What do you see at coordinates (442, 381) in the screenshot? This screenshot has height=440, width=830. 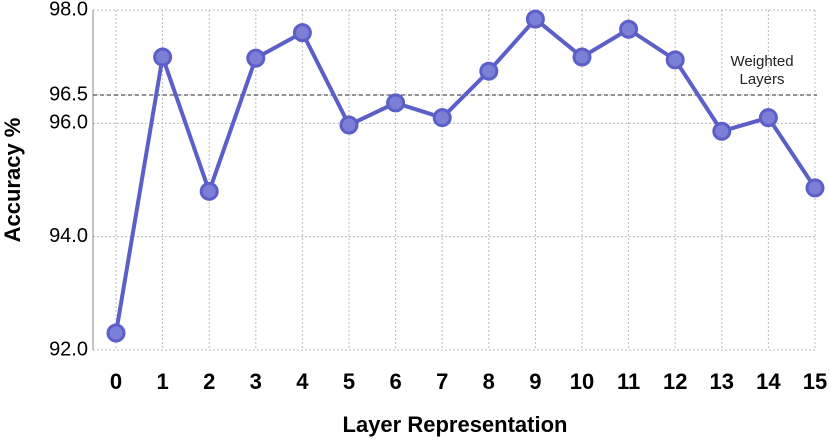 I see `x-tick-label: 7` at bounding box center [442, 381].